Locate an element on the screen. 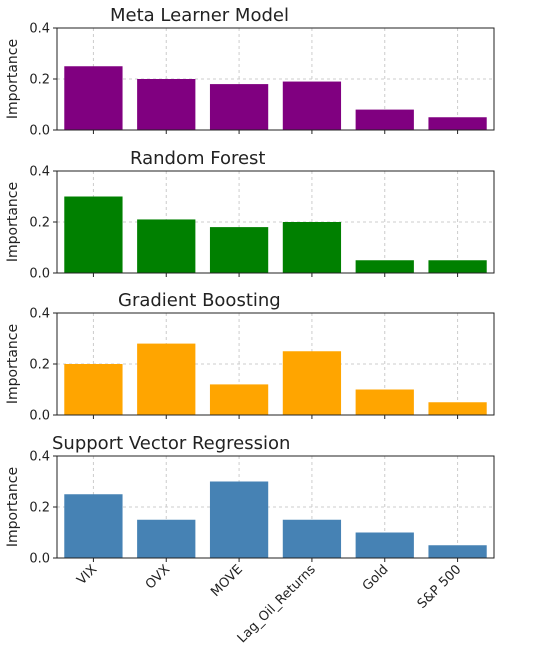 This screenshot has height=650, width=550. chart-title: Gradient Boosting is located at coordinates (199, 300).